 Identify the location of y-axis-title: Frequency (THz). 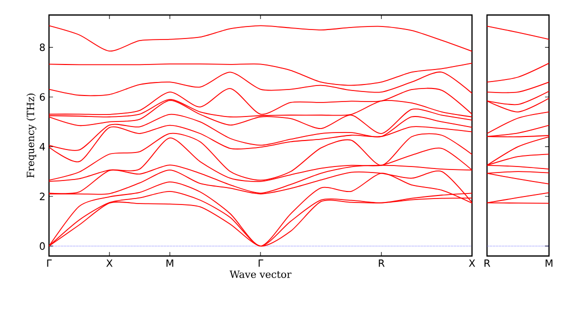
(31, 136).